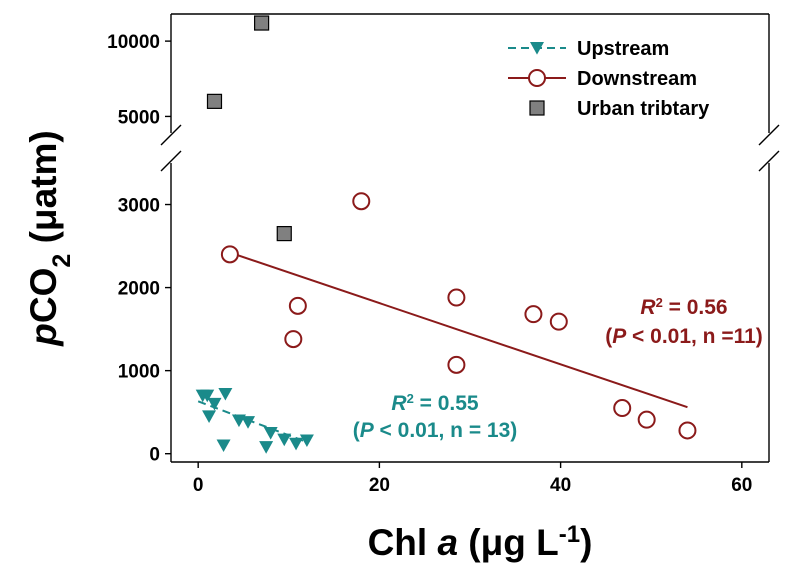  I want to click on x-tick-label: 40, so click(560, 485).